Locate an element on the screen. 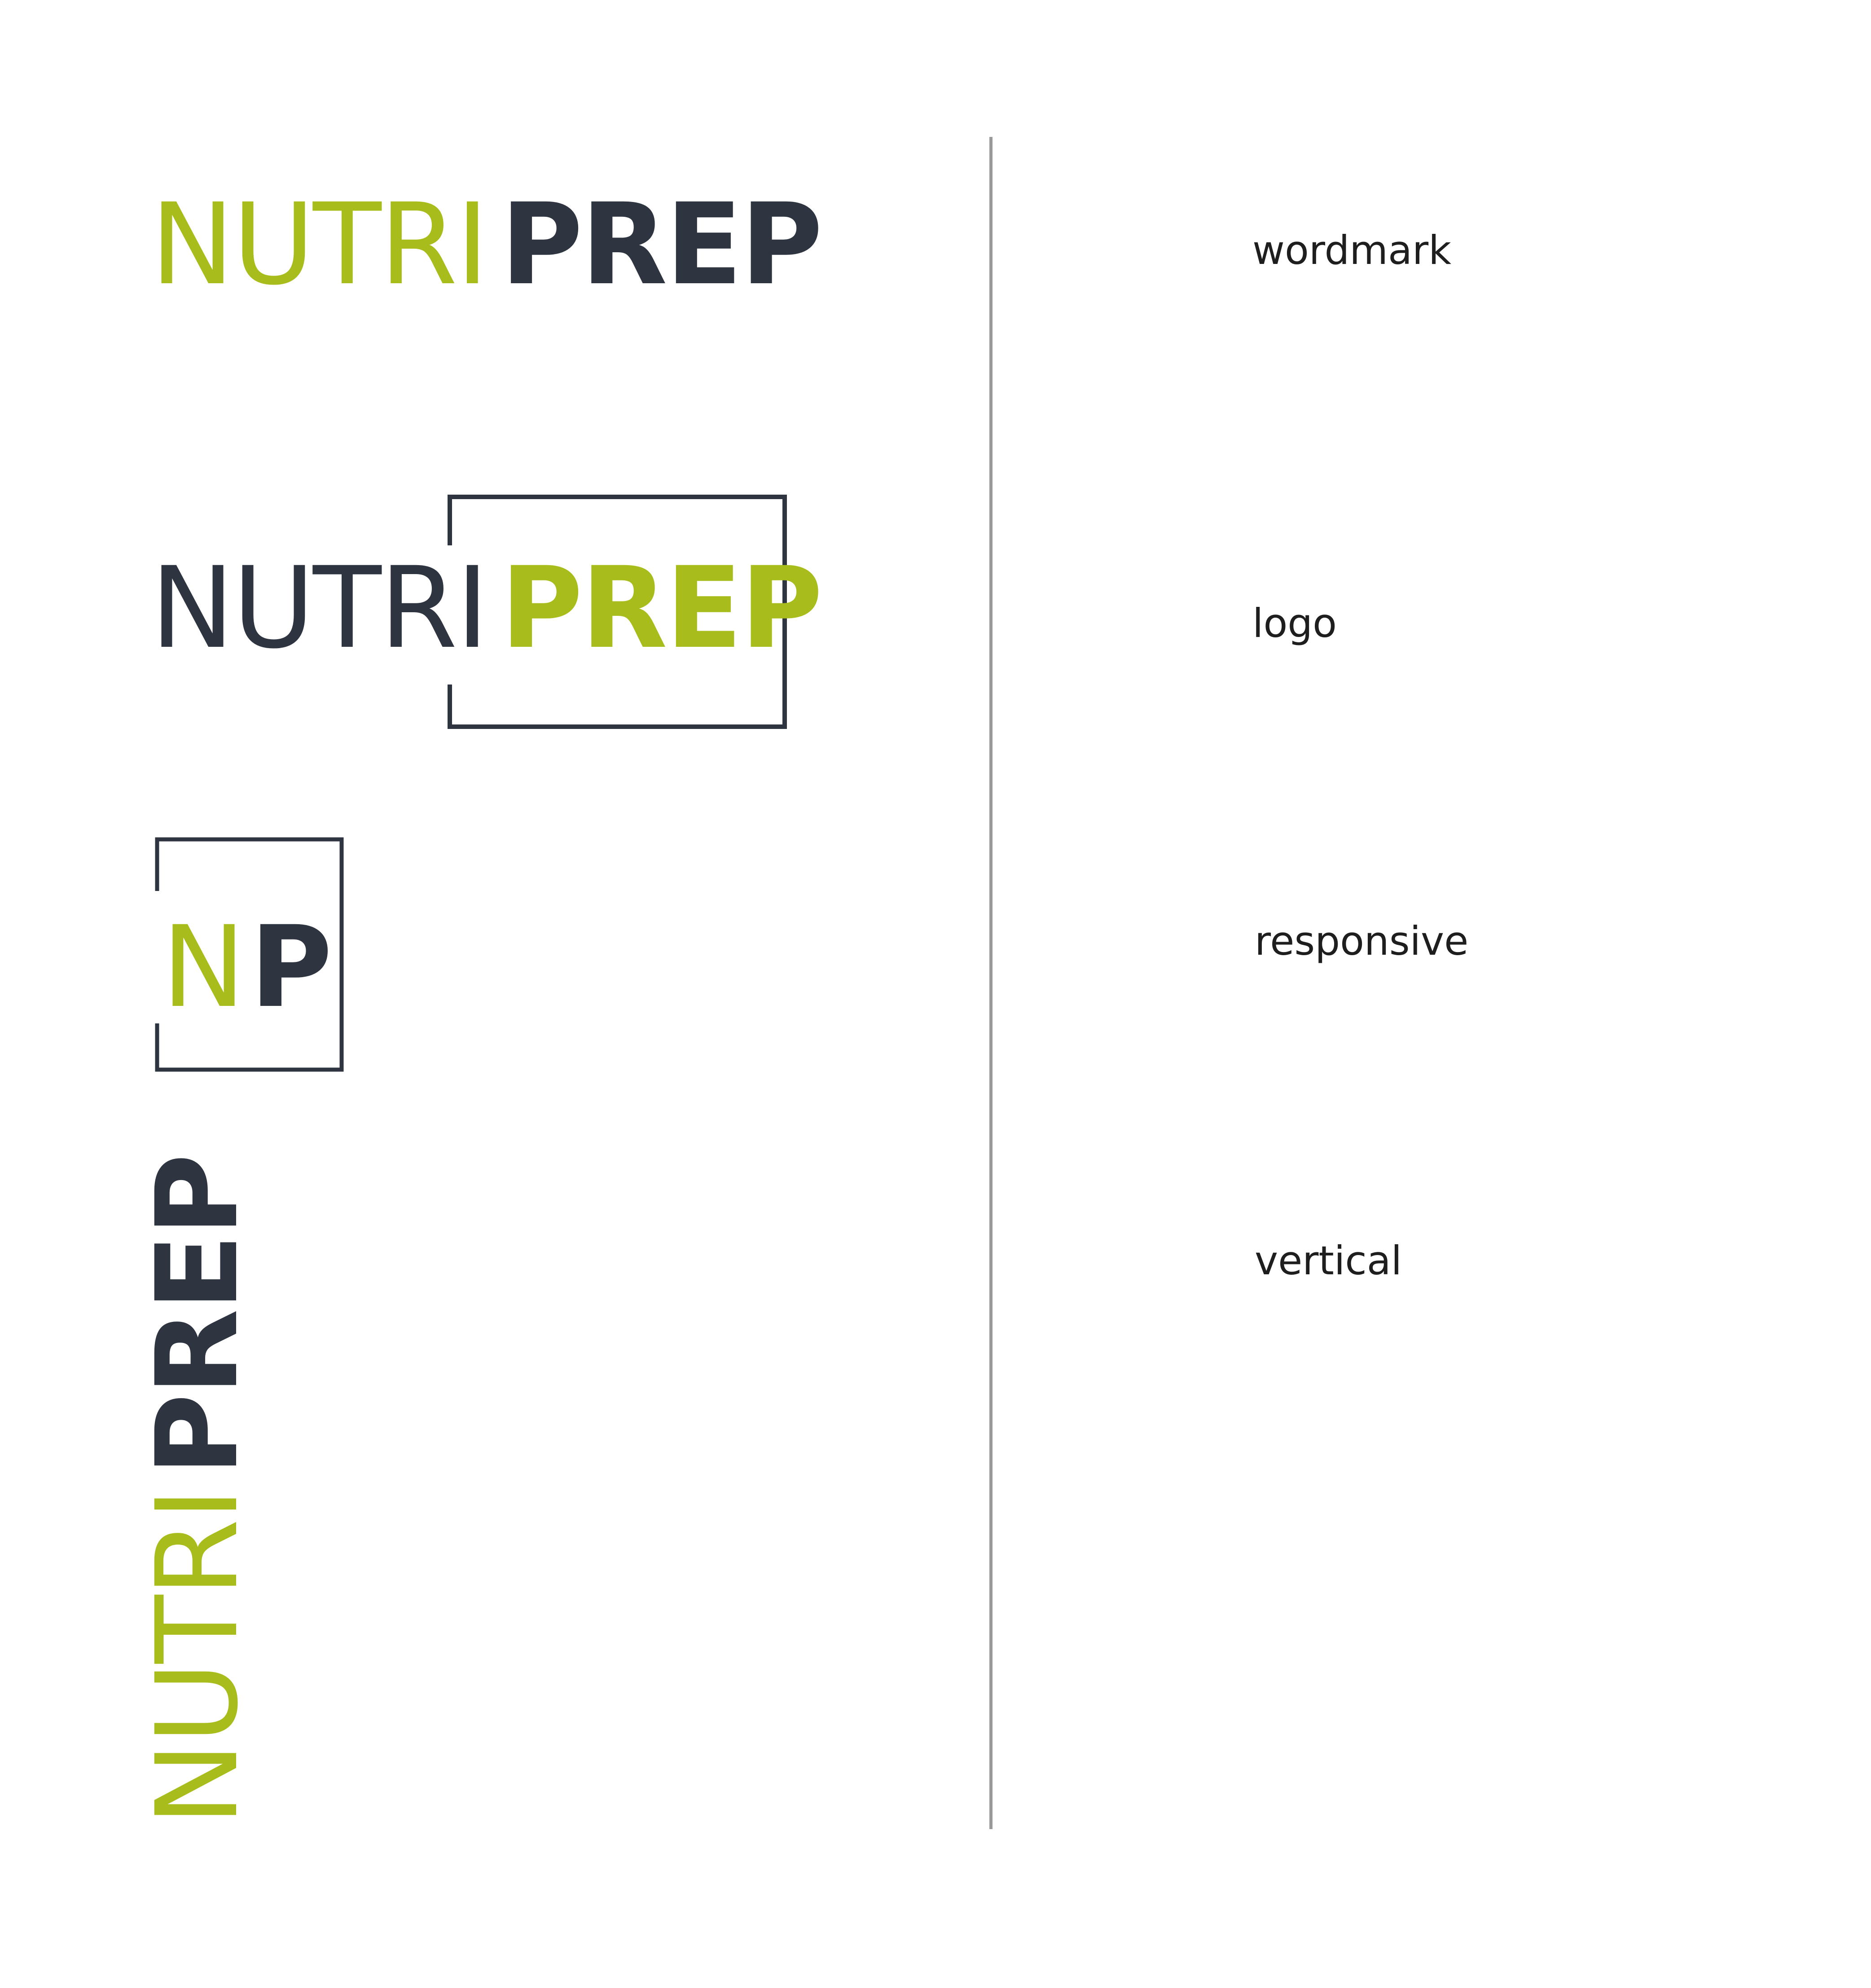  wordmark-nutri: NUTRI is located at coordinates (319, 244).